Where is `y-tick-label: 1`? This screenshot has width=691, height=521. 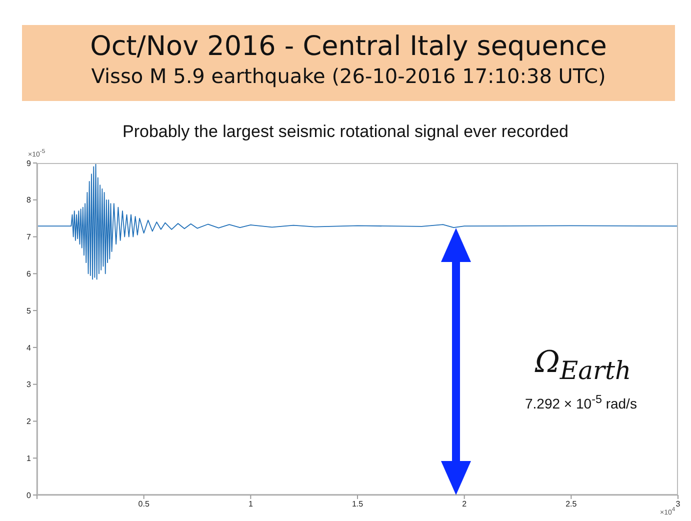 y-tick-label: 1 is located at coordinates (29, 458).